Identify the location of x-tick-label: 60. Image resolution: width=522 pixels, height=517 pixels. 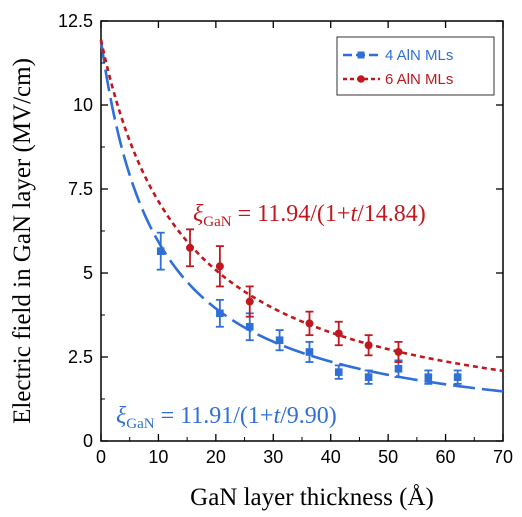
(446, 457).